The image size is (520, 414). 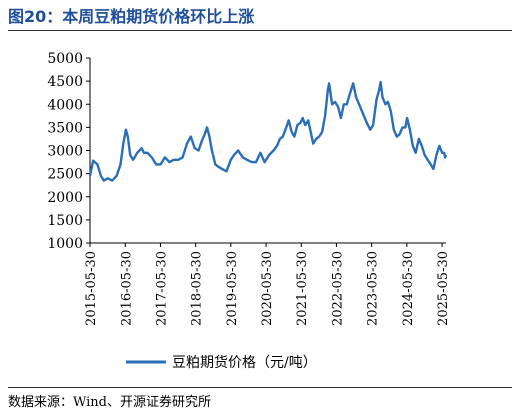 What do you see at coordinates (65, 59) in the screenshot?
I see `y-tick-label: 5000` at bounding box center [65, 59].